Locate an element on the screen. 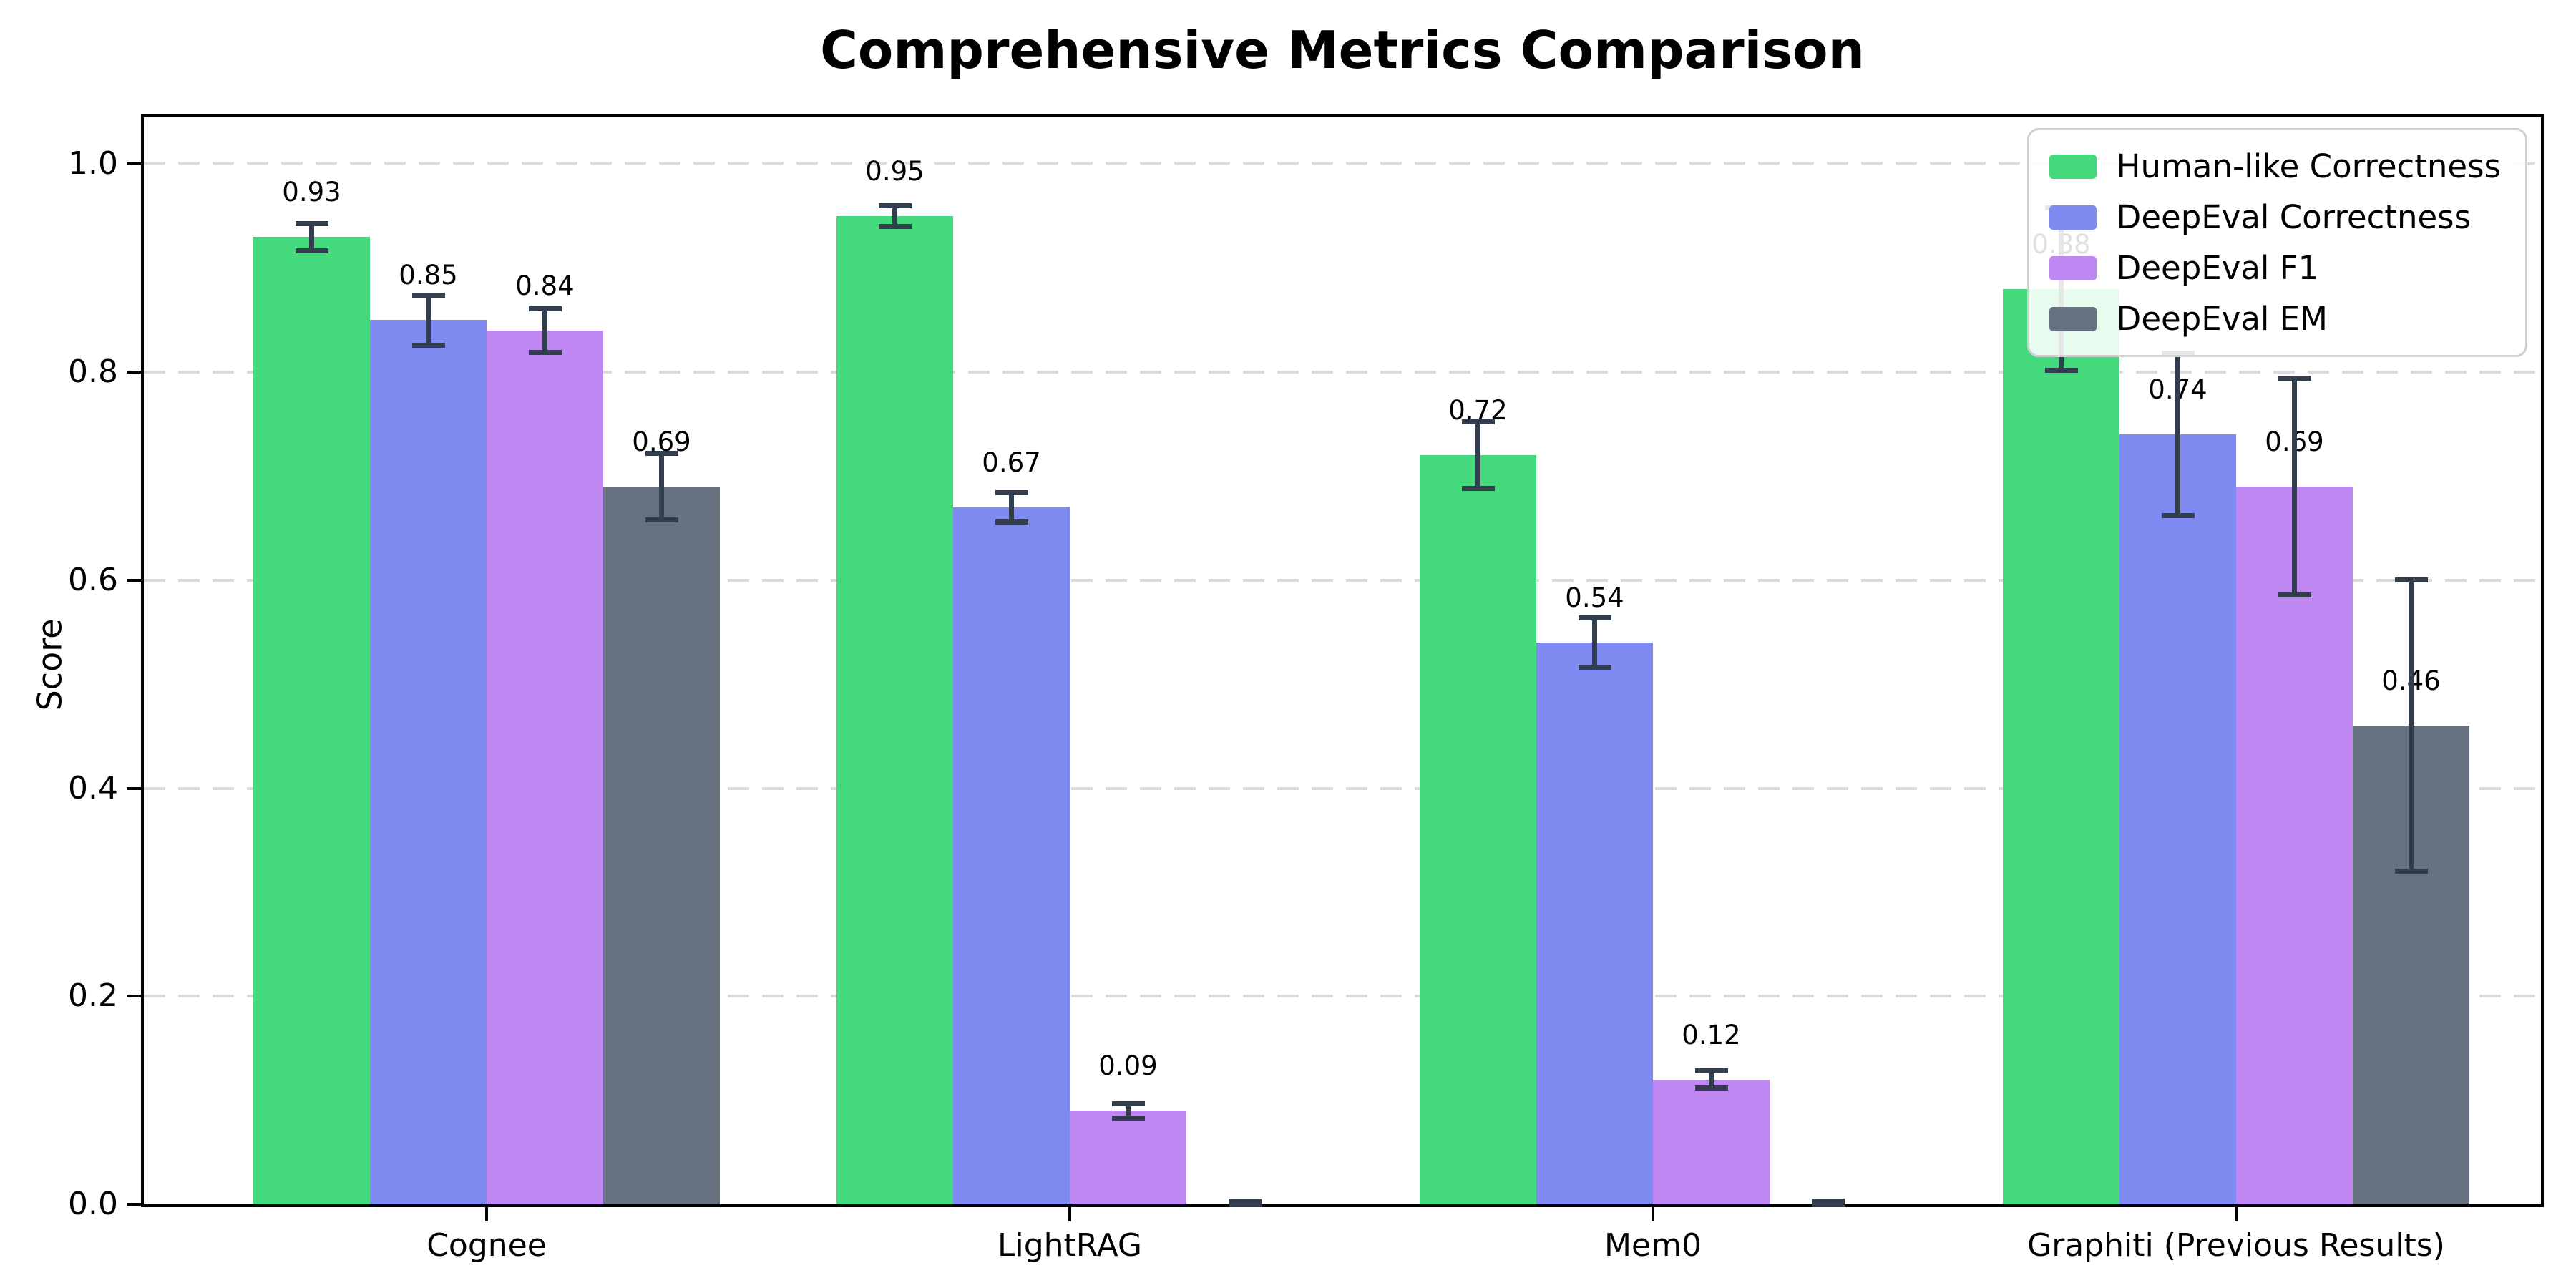 The height and width of the screenshot is (1288, 2576). bar-value-label: 0.09 is located at coordinates (1128, 1066).